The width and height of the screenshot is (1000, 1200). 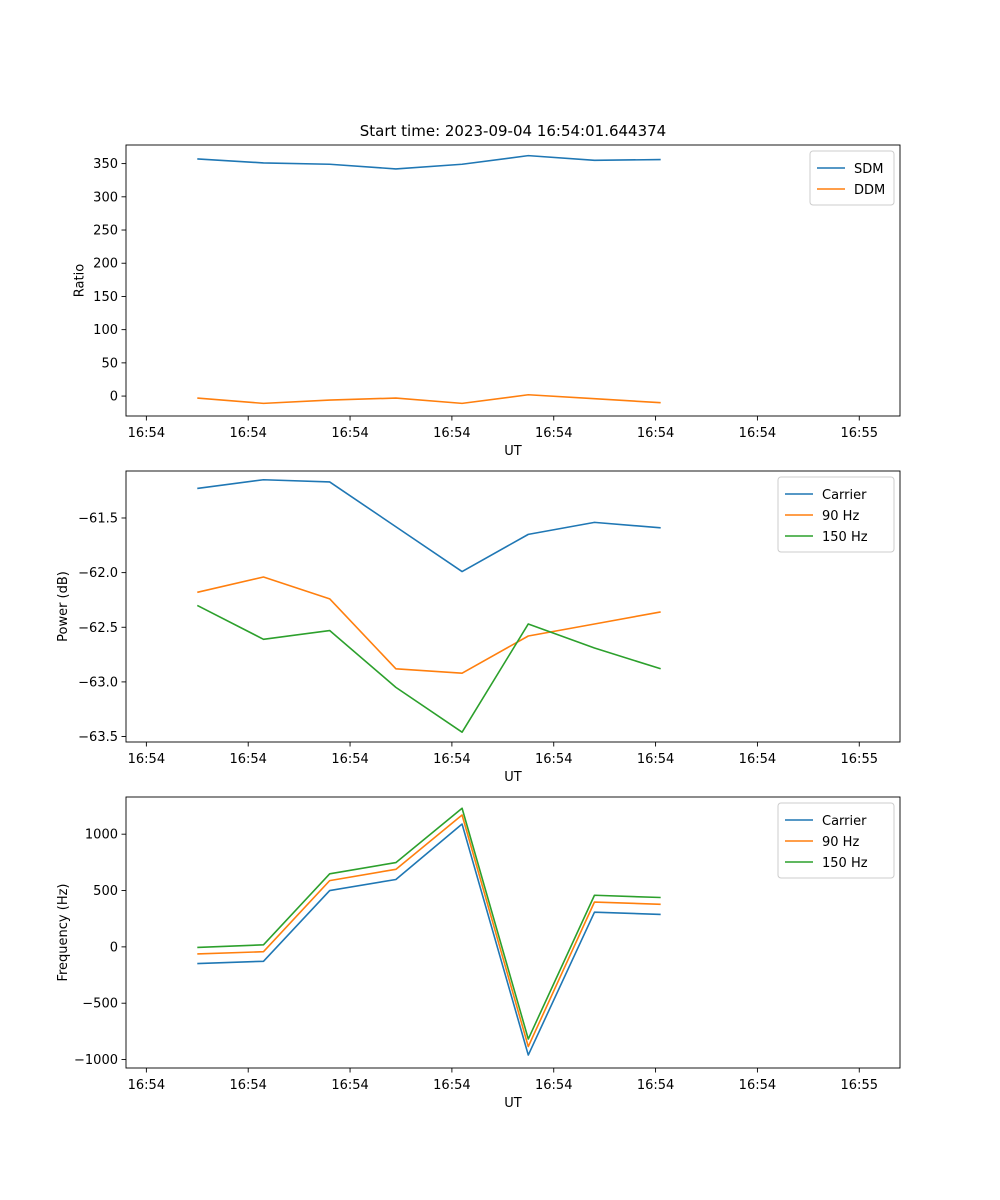 What do you see at coordinates (98, 682) in the screenshot?
I see `y-tick-label: −63.0` at bounding box center [98, 682].